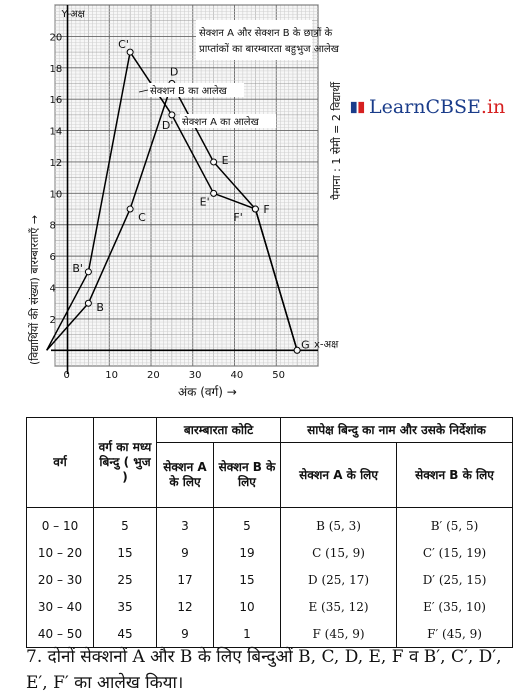  I want to click on y-tick-label: 10, so click(56, 194).